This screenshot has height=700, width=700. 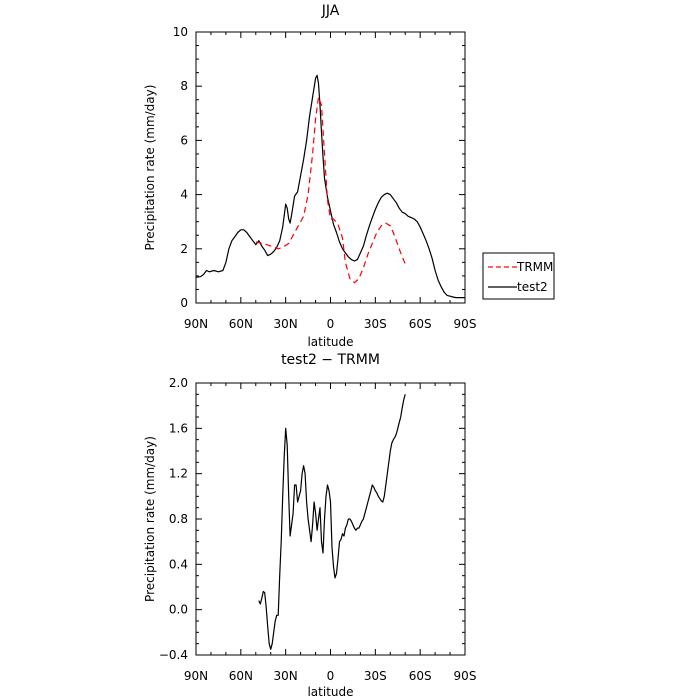 What do you see at coordinates (532, 287) in the screenshot?
I see `legend-label-test2: test2` at bounding box center [532, 287].